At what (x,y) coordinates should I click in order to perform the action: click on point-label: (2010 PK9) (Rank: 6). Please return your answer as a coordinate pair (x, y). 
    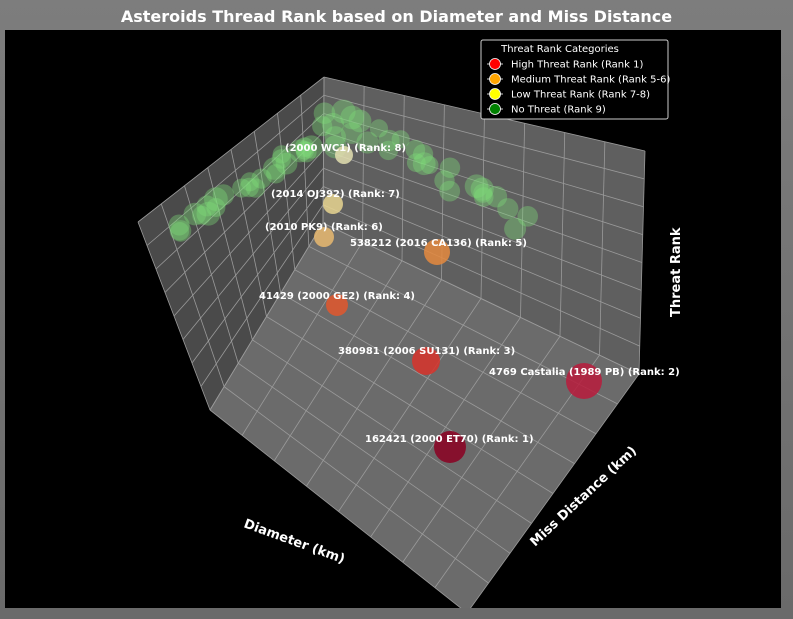
    Looking at the image, I should click on (324, 227).